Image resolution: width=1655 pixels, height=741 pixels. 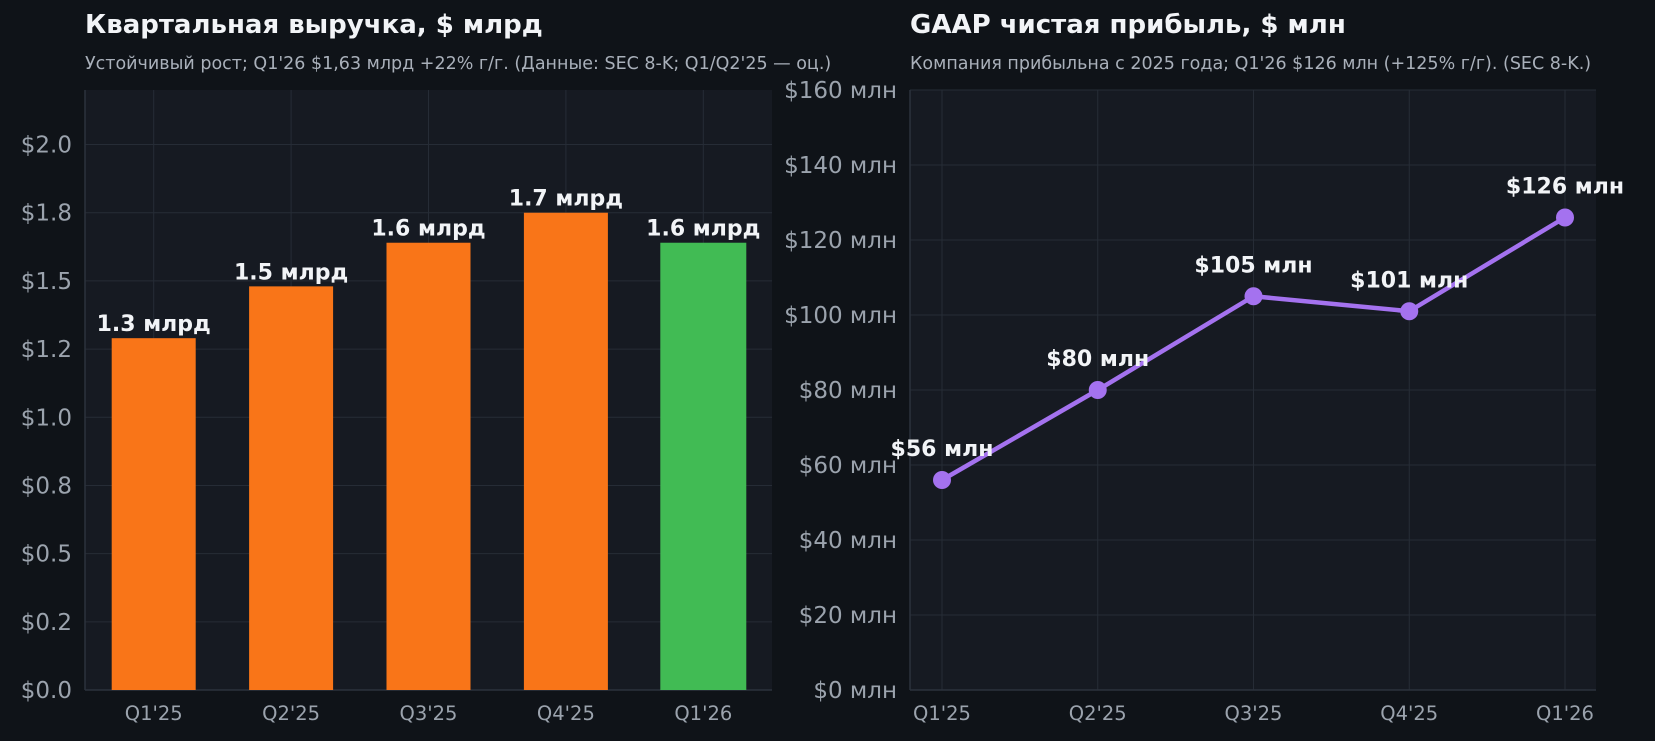 What do you see at coordinates (291, 272) in the screenshot?
I see `bar-value-label: 1.5 млрд` at bounding box center [291, 272].